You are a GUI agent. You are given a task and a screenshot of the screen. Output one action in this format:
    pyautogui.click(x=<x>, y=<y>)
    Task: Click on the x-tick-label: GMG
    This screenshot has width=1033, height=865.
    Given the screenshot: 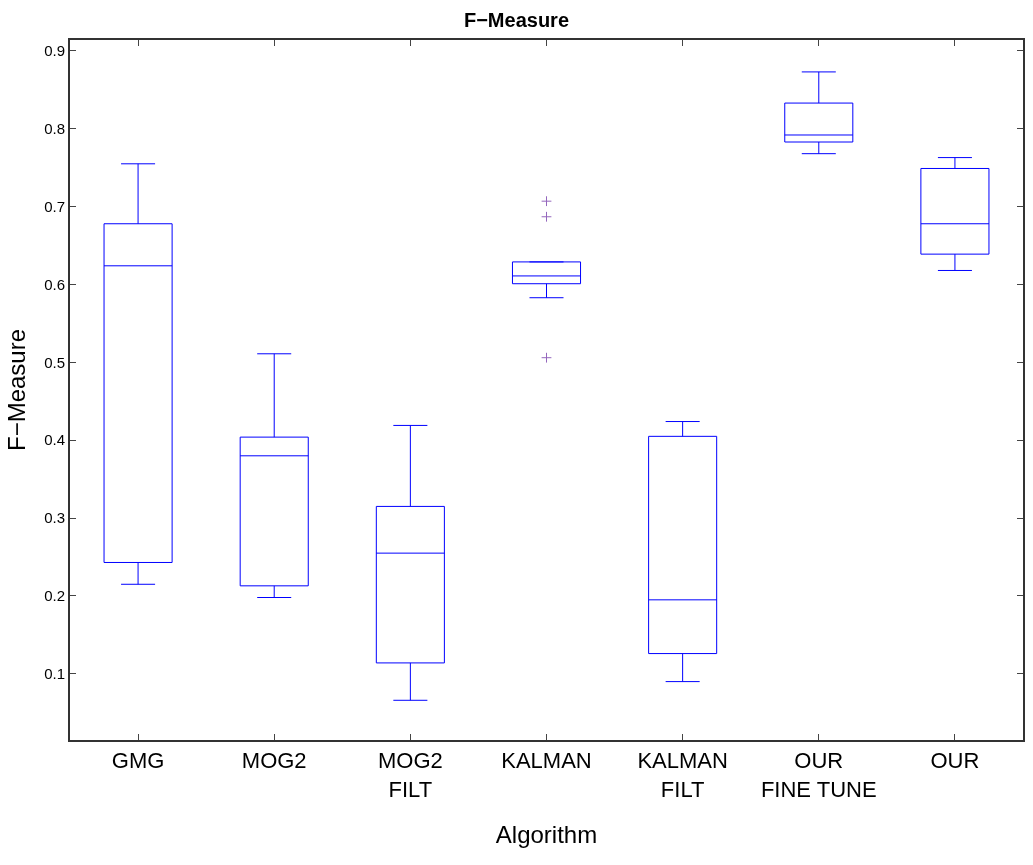 What is the action you would take?
    pyautogui.click(x=138, y=761)
    